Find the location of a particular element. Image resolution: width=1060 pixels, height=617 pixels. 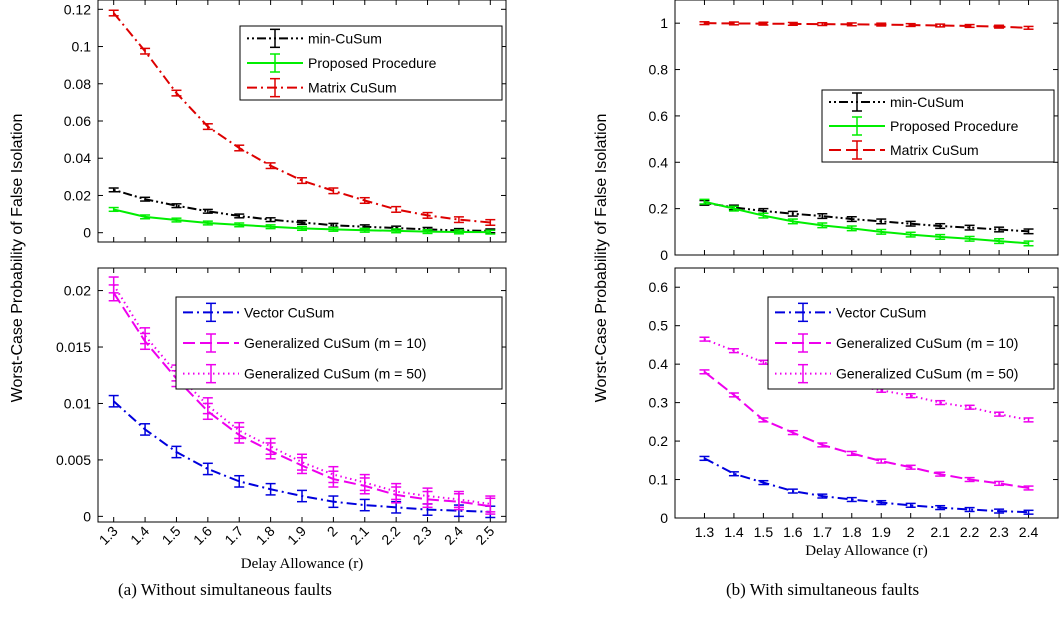

legend-item: Matrix CuSum is located at coordinates (322, 87).